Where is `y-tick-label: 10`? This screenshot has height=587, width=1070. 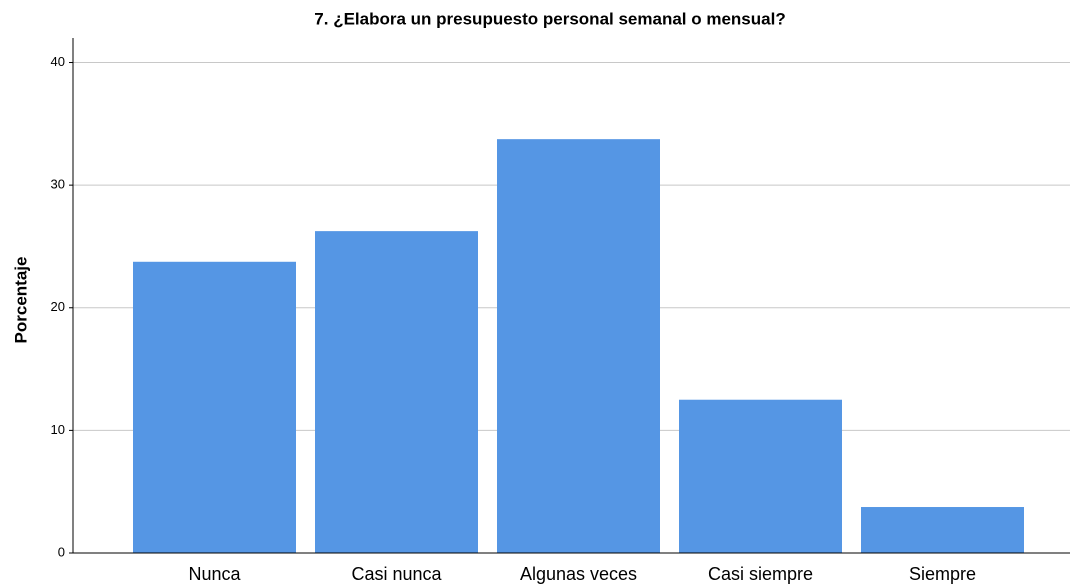 y-tick-label: 10 is located at coordinates (58, 429).